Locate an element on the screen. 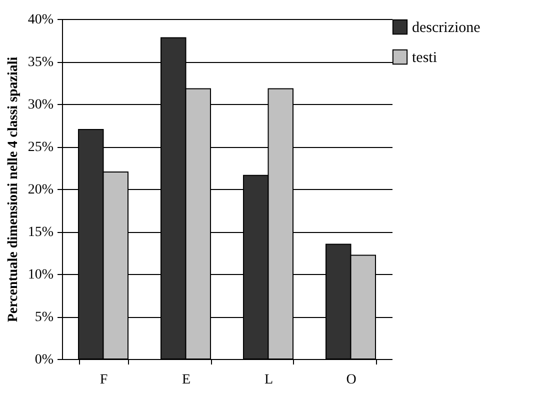  y-axis-title: Percentuale dimensioni nelle 4 classi spaziali is located at coordinates (13, 189).